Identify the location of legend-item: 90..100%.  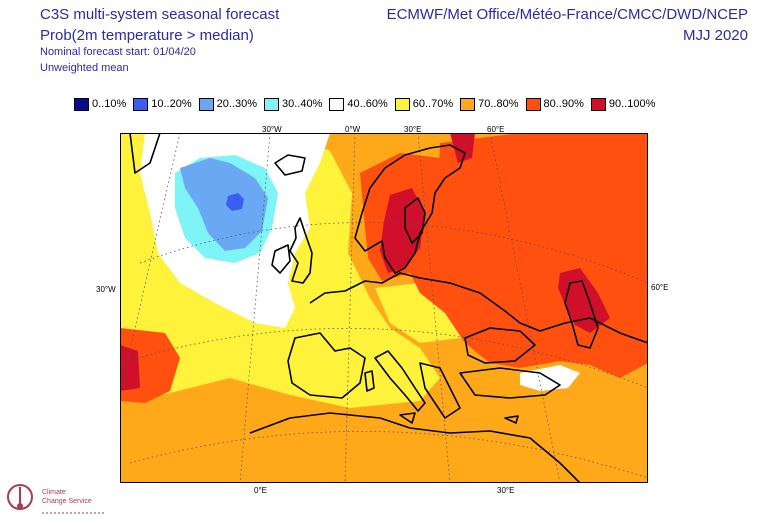
(623, 104).